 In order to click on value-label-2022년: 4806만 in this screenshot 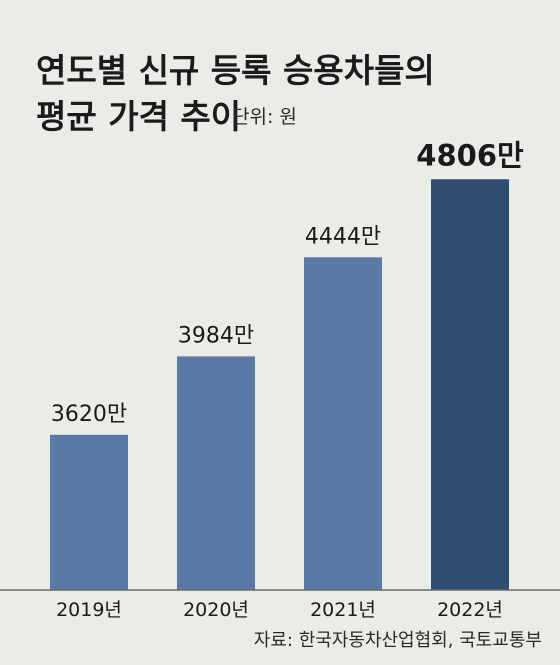, I will do `click(470, 155)`.